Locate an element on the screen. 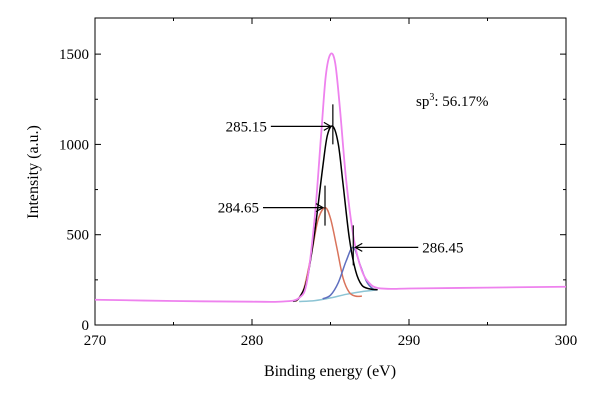 Image resolution: width=600 pixels, height=402 pixels. y-tick-label: 500 is located at coordinates (78, 236).